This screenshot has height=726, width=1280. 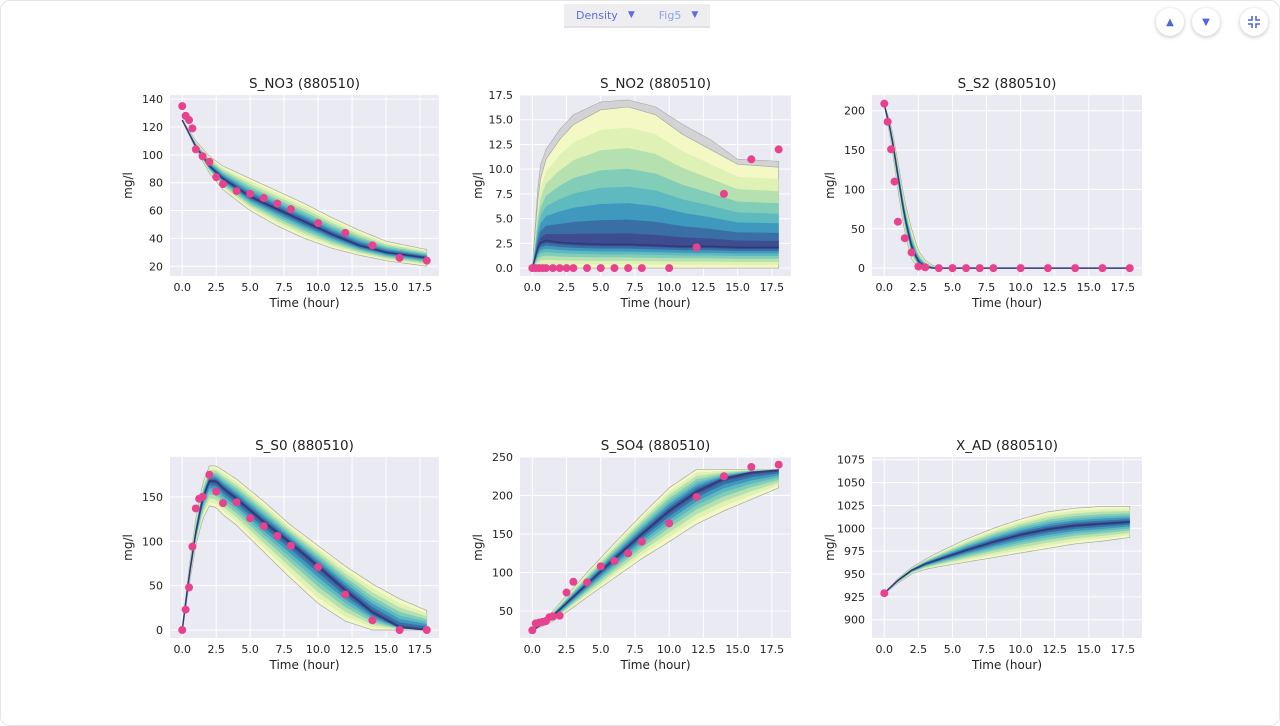 I want to click on figure-dropdown-label: Fig5, so click(x=670, y=15).